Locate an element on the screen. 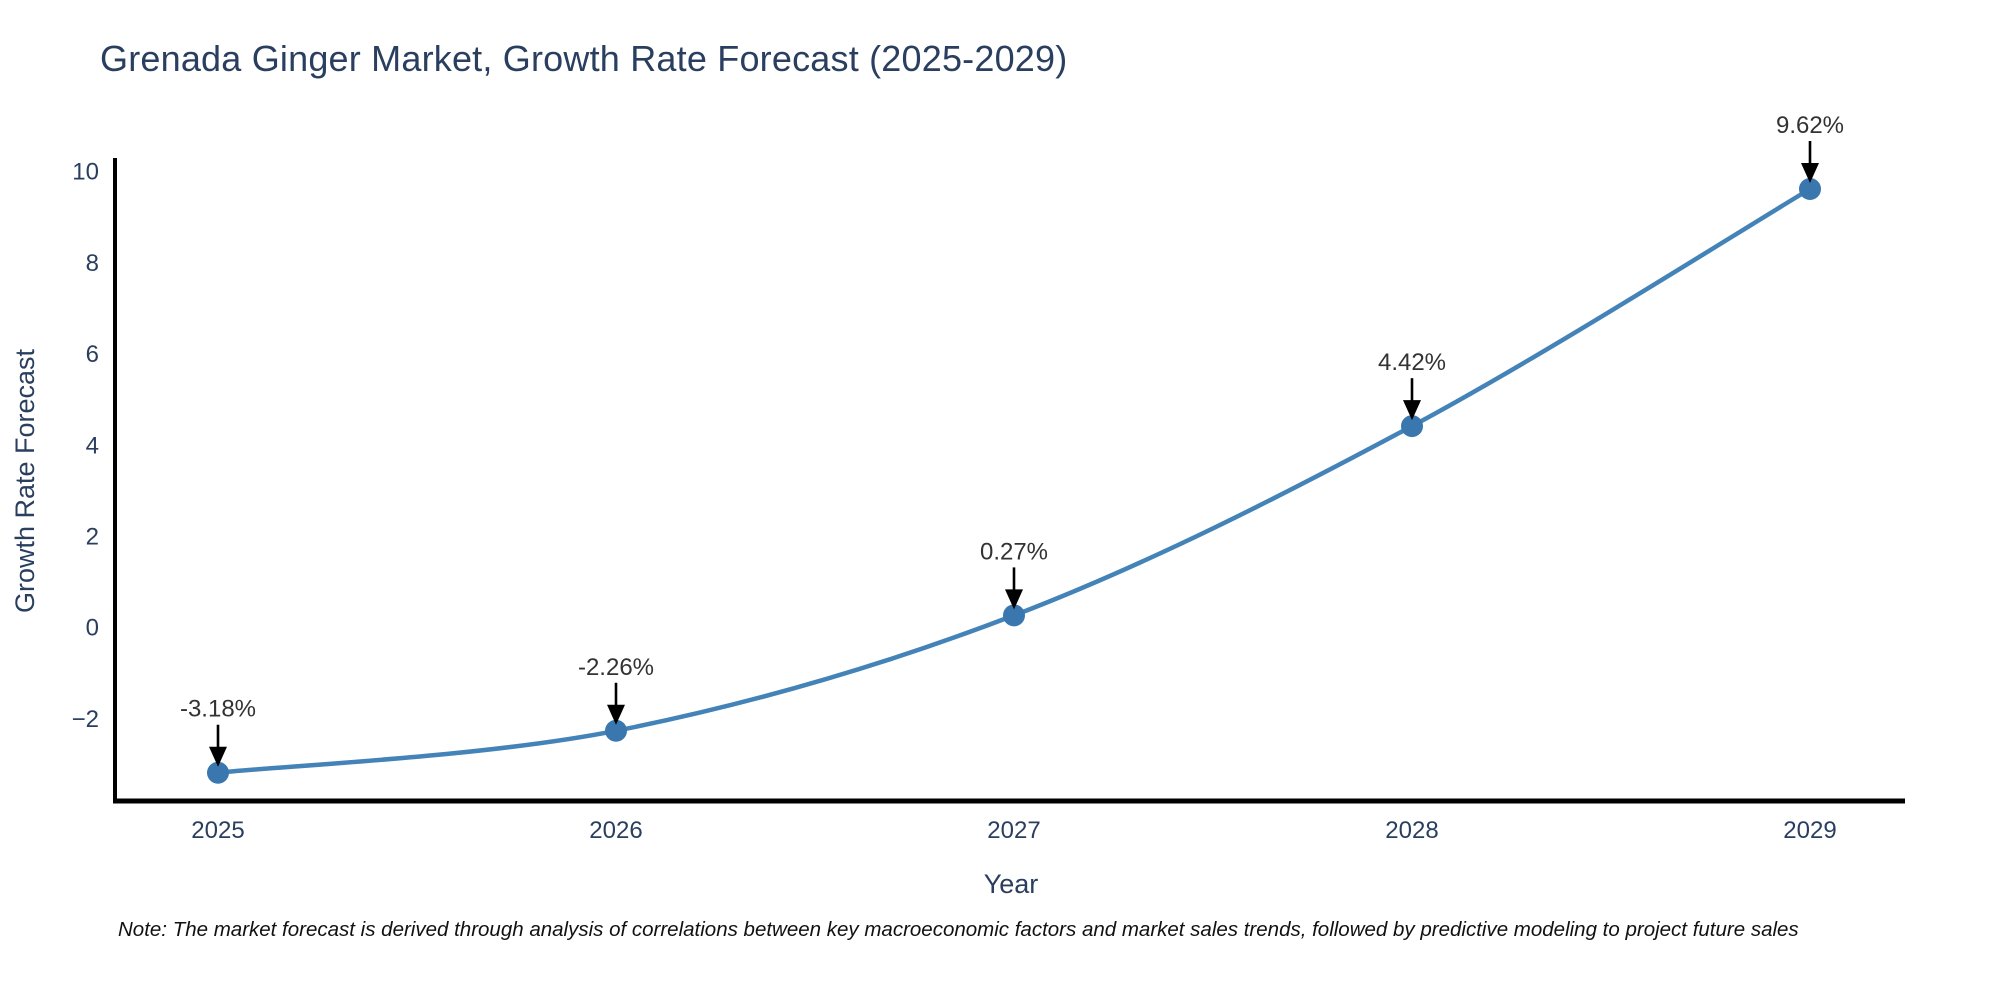  y-tick-label: 0 is located at coordinates (92, 628).